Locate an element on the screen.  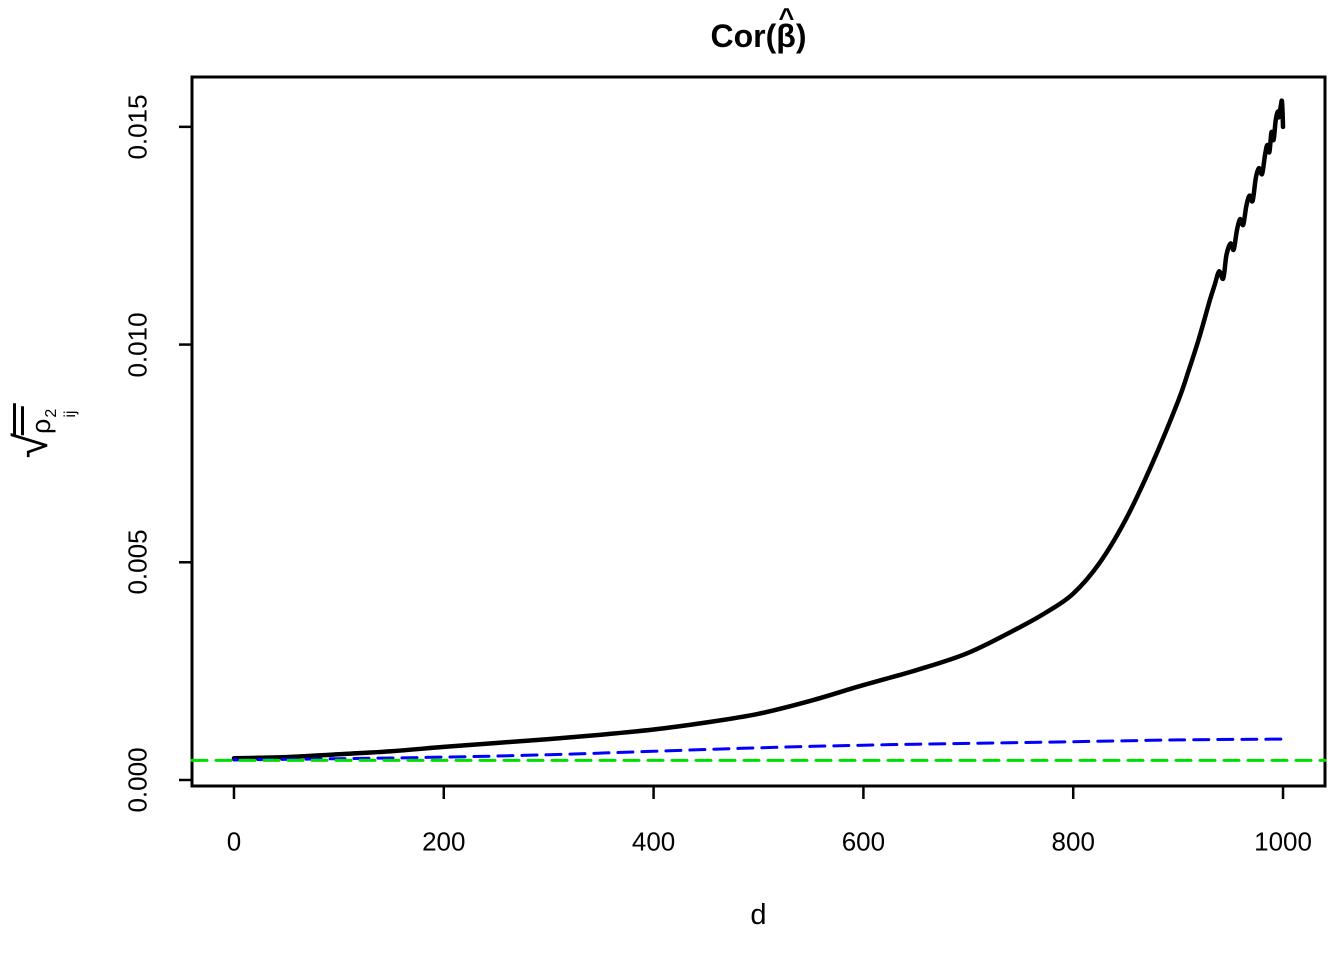
blue-dashed-line is located at coordinates (758, 749).